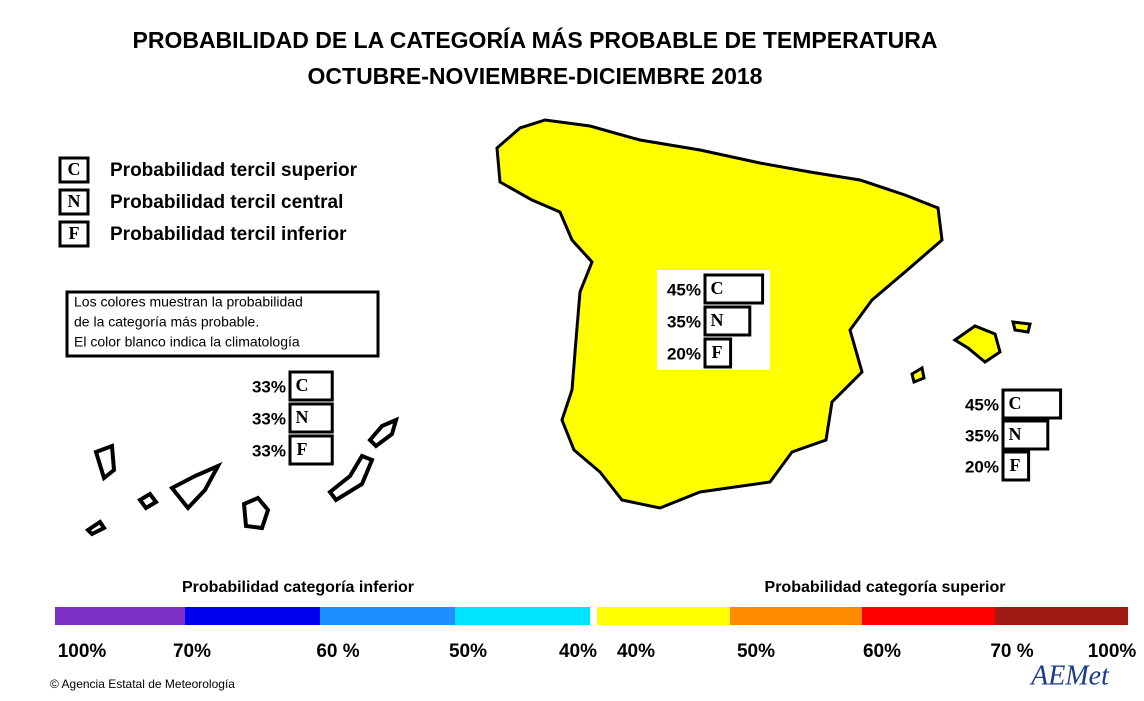 Image resolution: width=1144 pixels, height=701 pixels. I want to click on scale-label: 70 %, so click(1011, 651).